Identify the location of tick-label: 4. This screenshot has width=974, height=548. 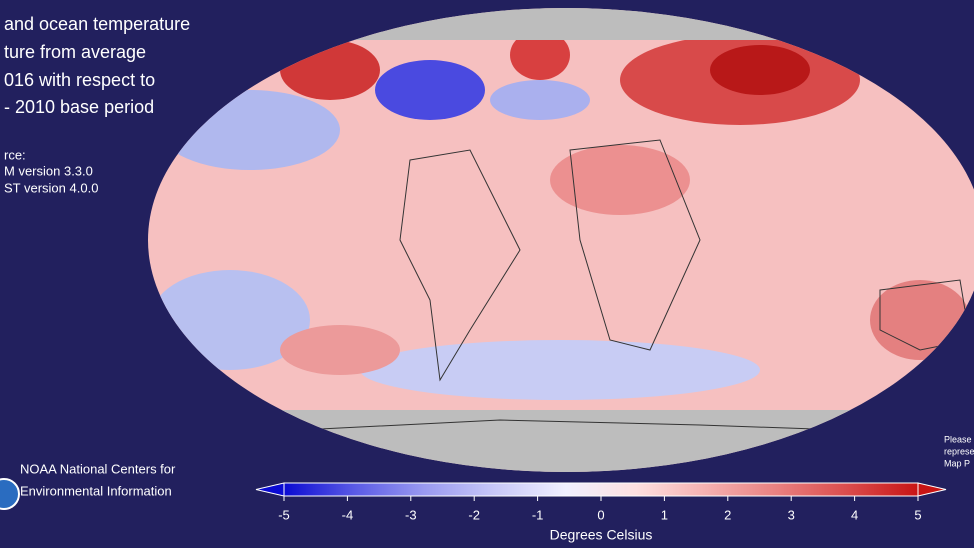
(854, 514).